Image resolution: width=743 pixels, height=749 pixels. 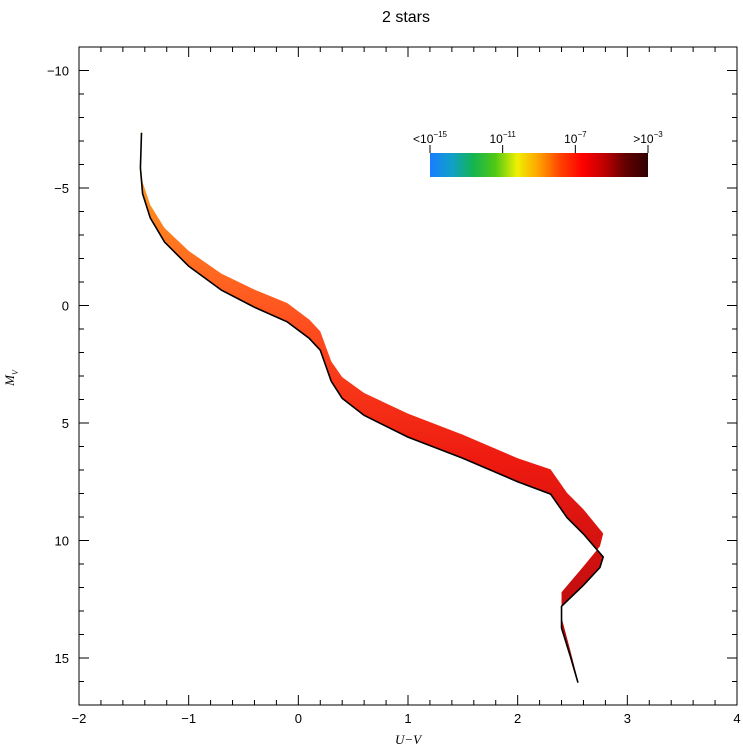 I want to click on y-tick-label: 15, so click(x=62, y=658).